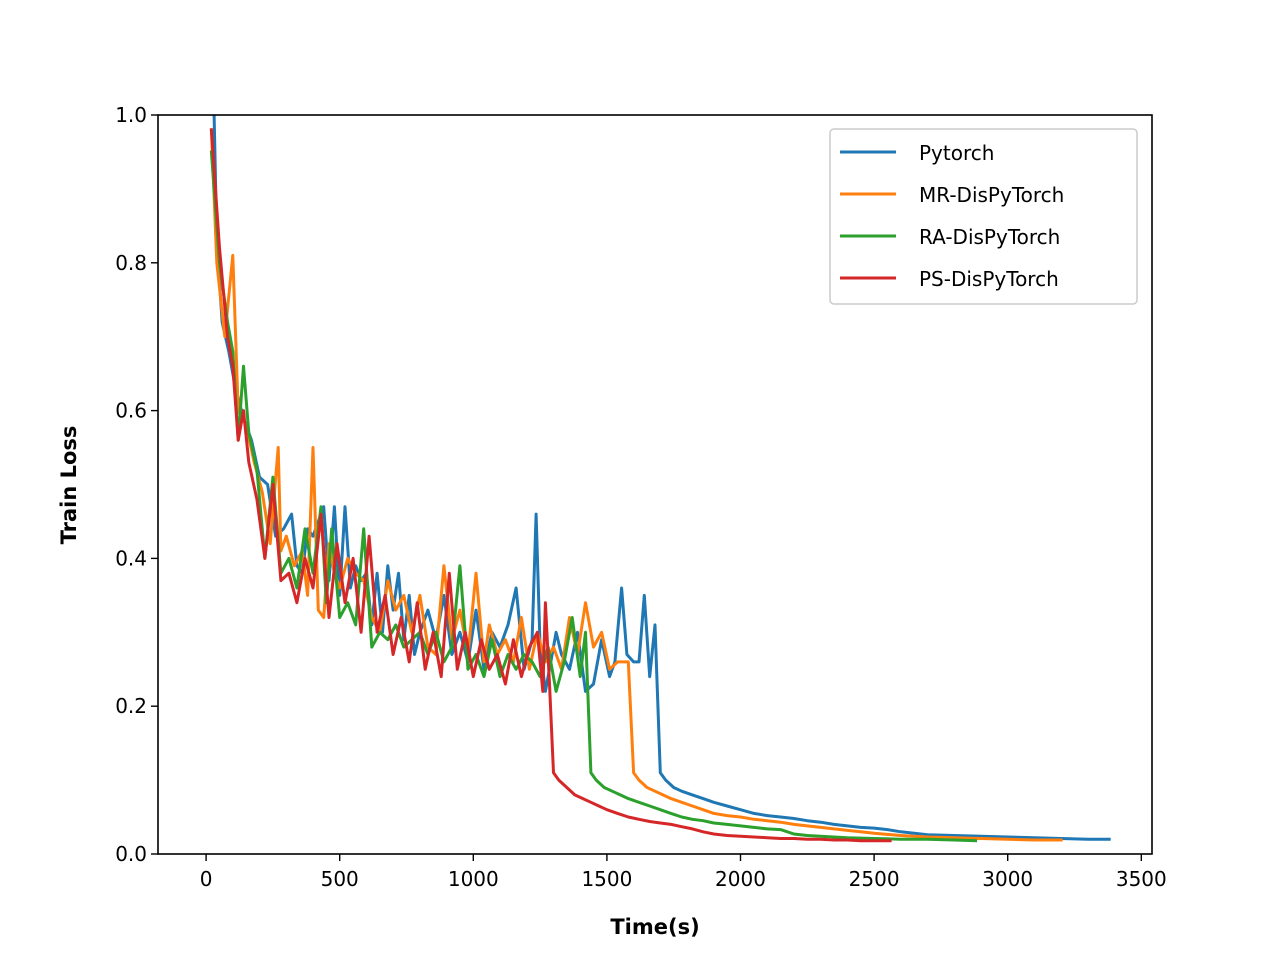  What do you see at coordinates (131, 411) in the screenshot?
I see `y-tick-label: 0.6` at bounding box center [131, 411].